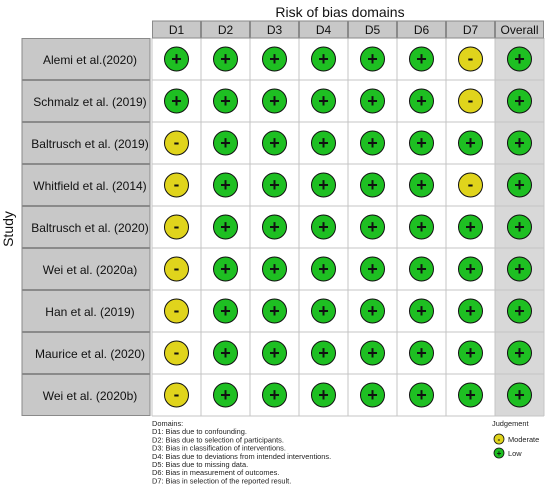  Describe the element at coordinates (276, 143) in the screenshot. I see `study-row: Baltrusch et al. (2019) - + + + + + + +` at that location.